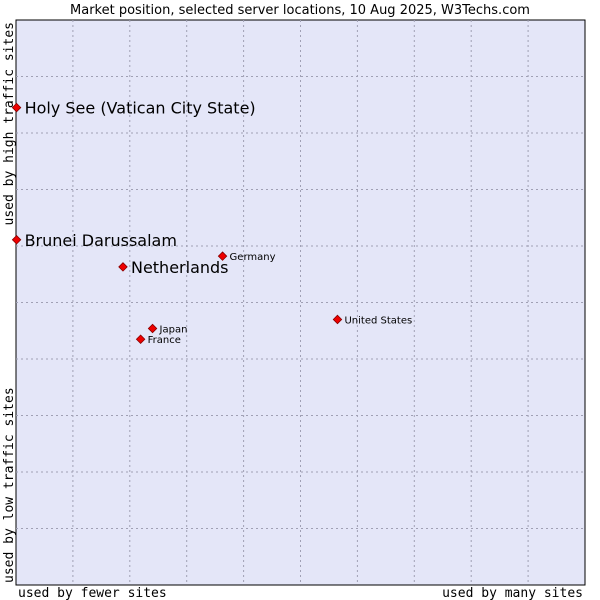 The image size is (600, 600). What do you see at coordinates (512, 593) in the screenshot?
I see `x-axis-label-right: used by many sites` at bounding box center [512, 593].